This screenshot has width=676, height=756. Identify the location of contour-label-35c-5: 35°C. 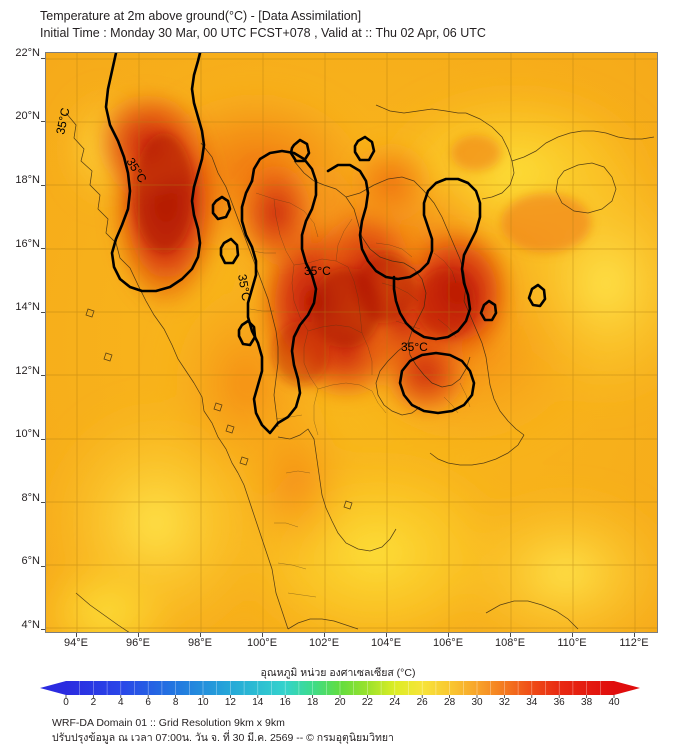
(414, 347).